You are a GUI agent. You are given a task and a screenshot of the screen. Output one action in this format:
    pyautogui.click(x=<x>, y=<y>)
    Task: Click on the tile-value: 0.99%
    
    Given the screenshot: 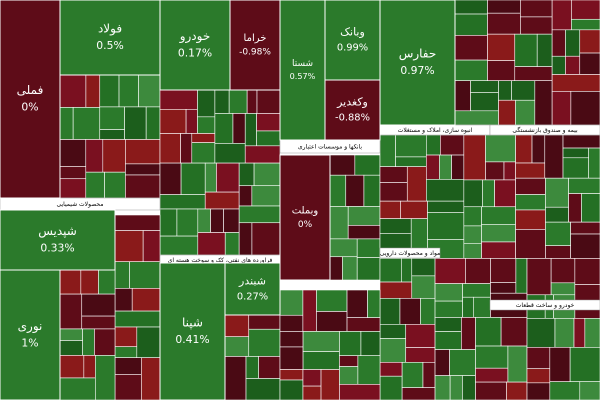 What is the action you would take?
    pyautogui.click(x=352, y=48)
    